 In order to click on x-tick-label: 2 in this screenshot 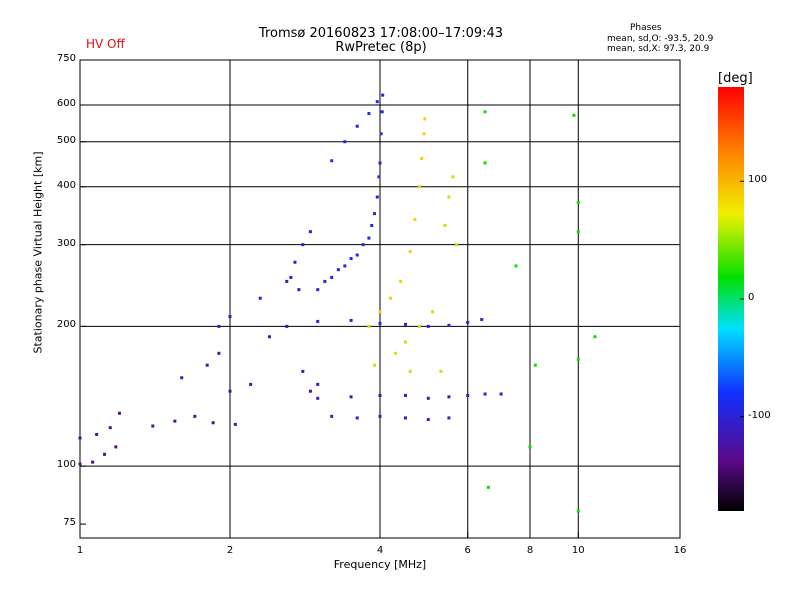, I will do `click(230, 550)`.